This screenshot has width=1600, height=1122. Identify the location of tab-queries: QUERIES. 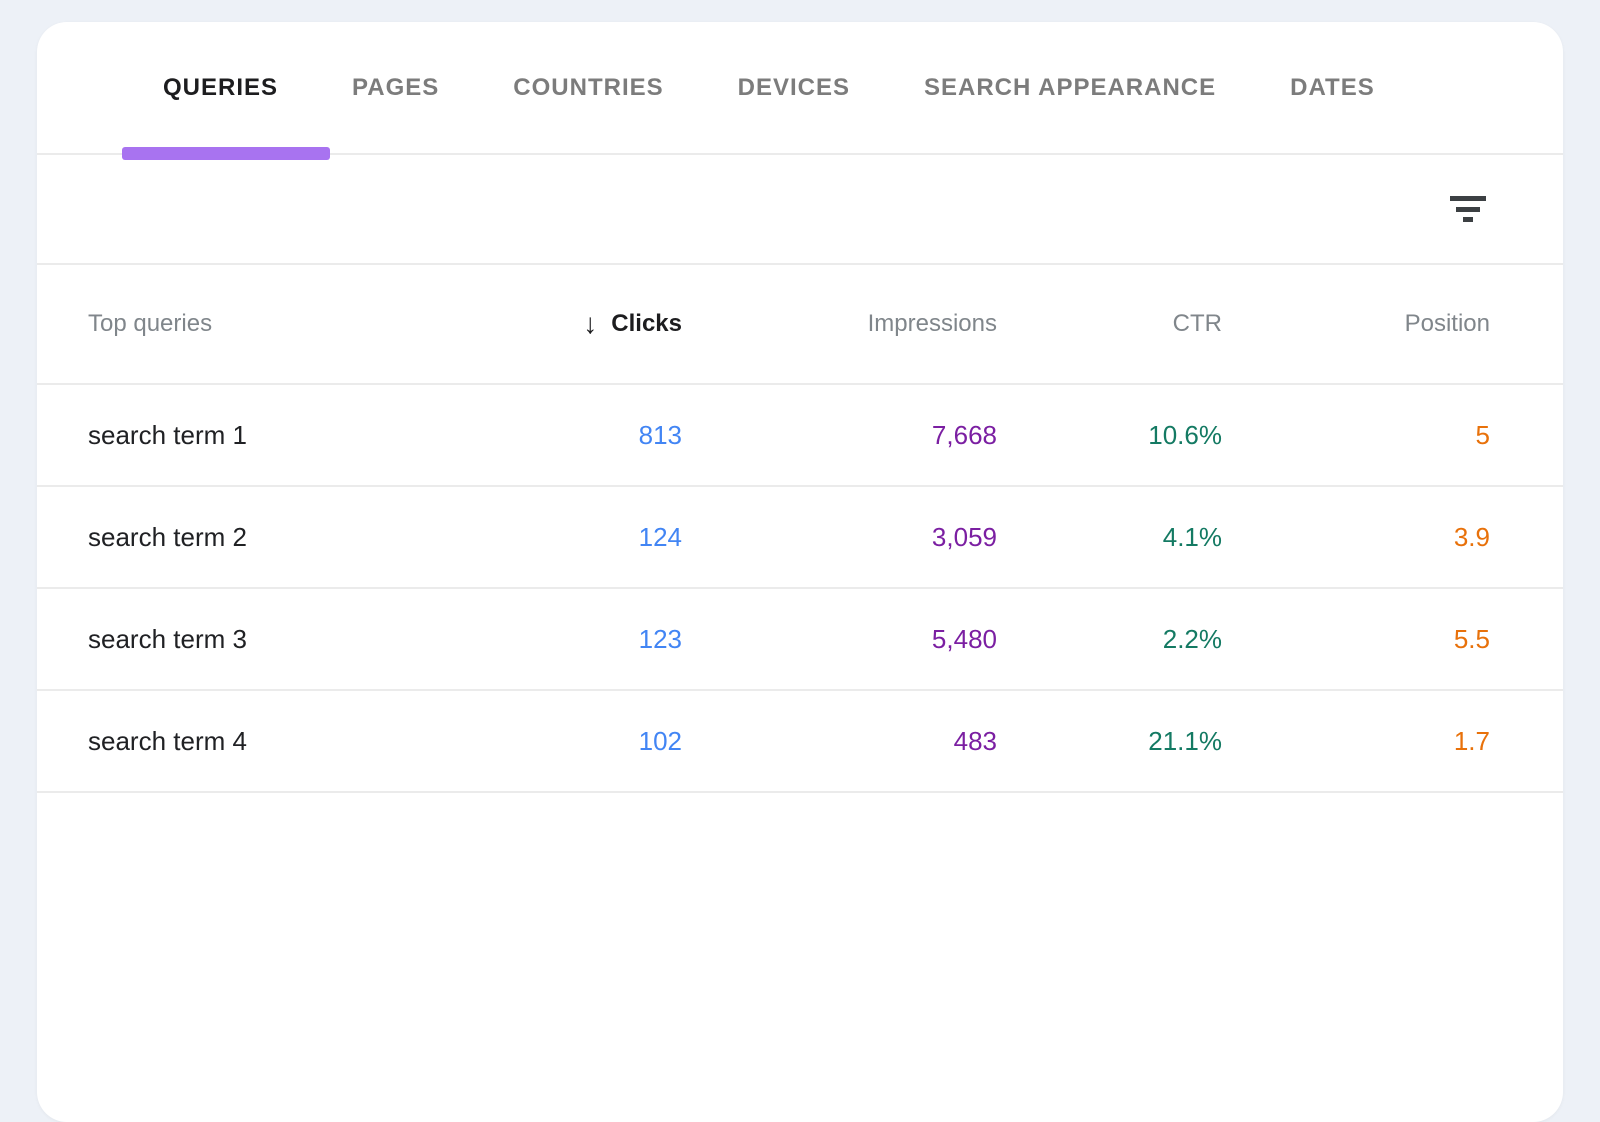
(221, 87).